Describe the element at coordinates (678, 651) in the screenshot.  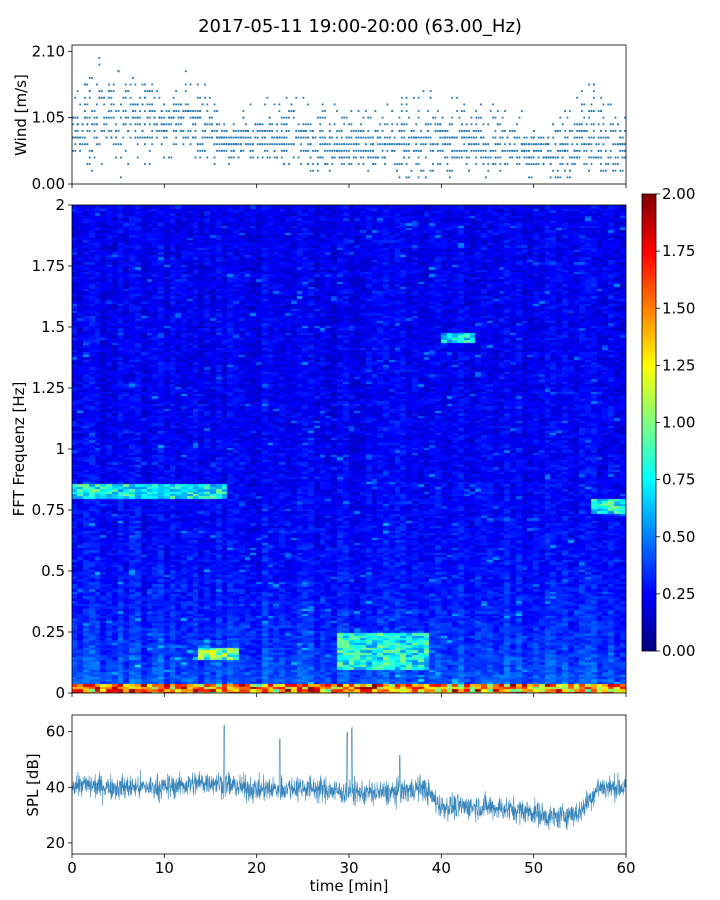
I see `colorbar-tick-label: 0.00` at that location.